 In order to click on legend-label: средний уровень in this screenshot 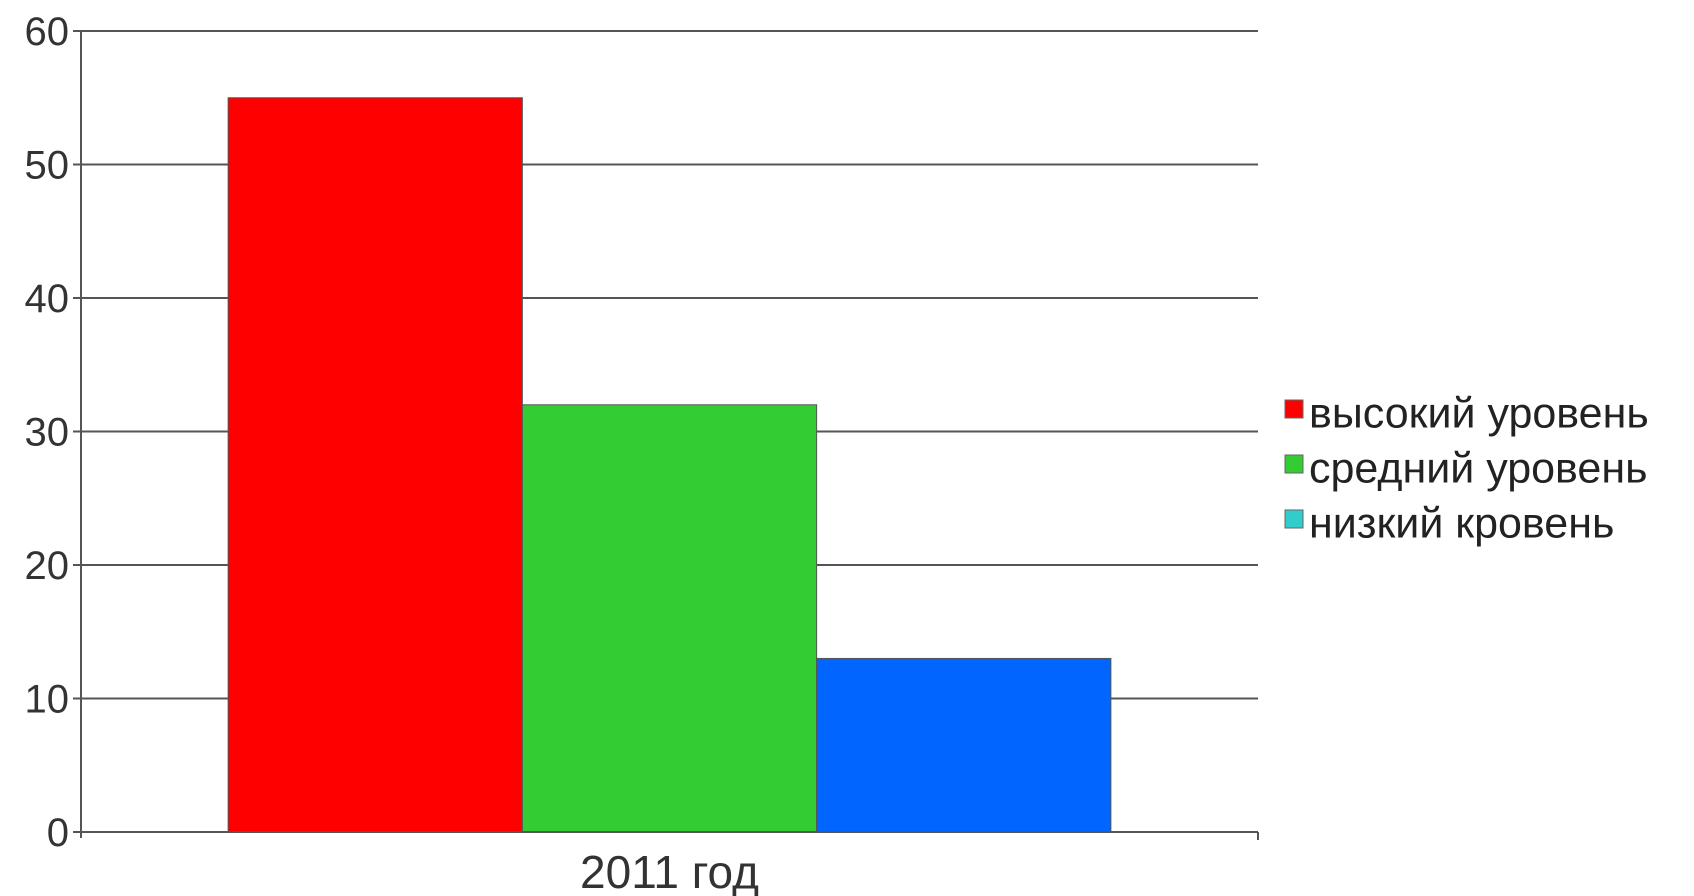, I will do `click(1478, 468)`.